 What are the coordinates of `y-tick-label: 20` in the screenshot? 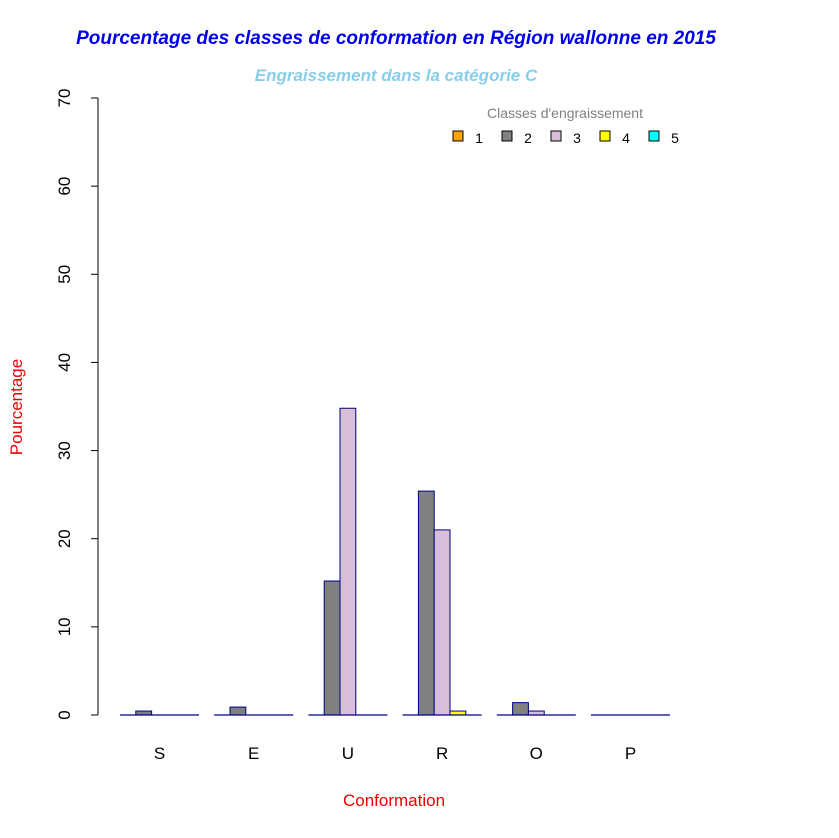 It's located at (64, 538).